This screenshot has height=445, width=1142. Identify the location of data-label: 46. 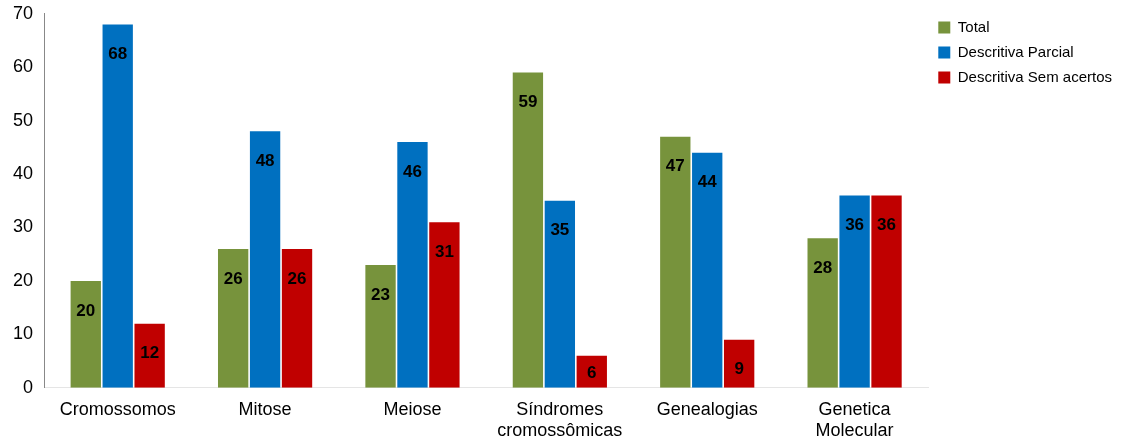
(412, 171).